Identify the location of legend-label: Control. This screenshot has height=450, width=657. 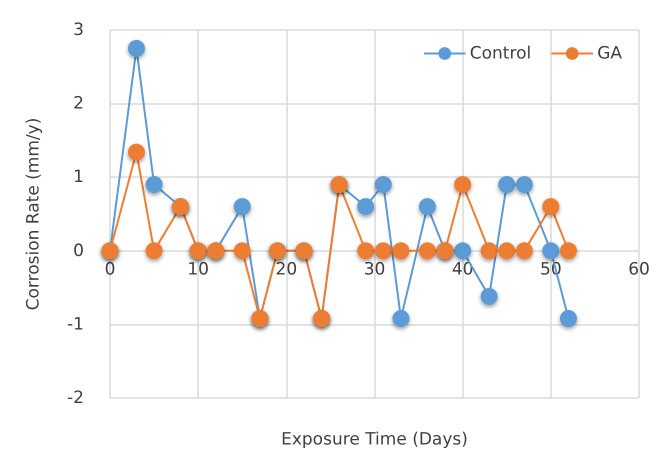
(501, 54).